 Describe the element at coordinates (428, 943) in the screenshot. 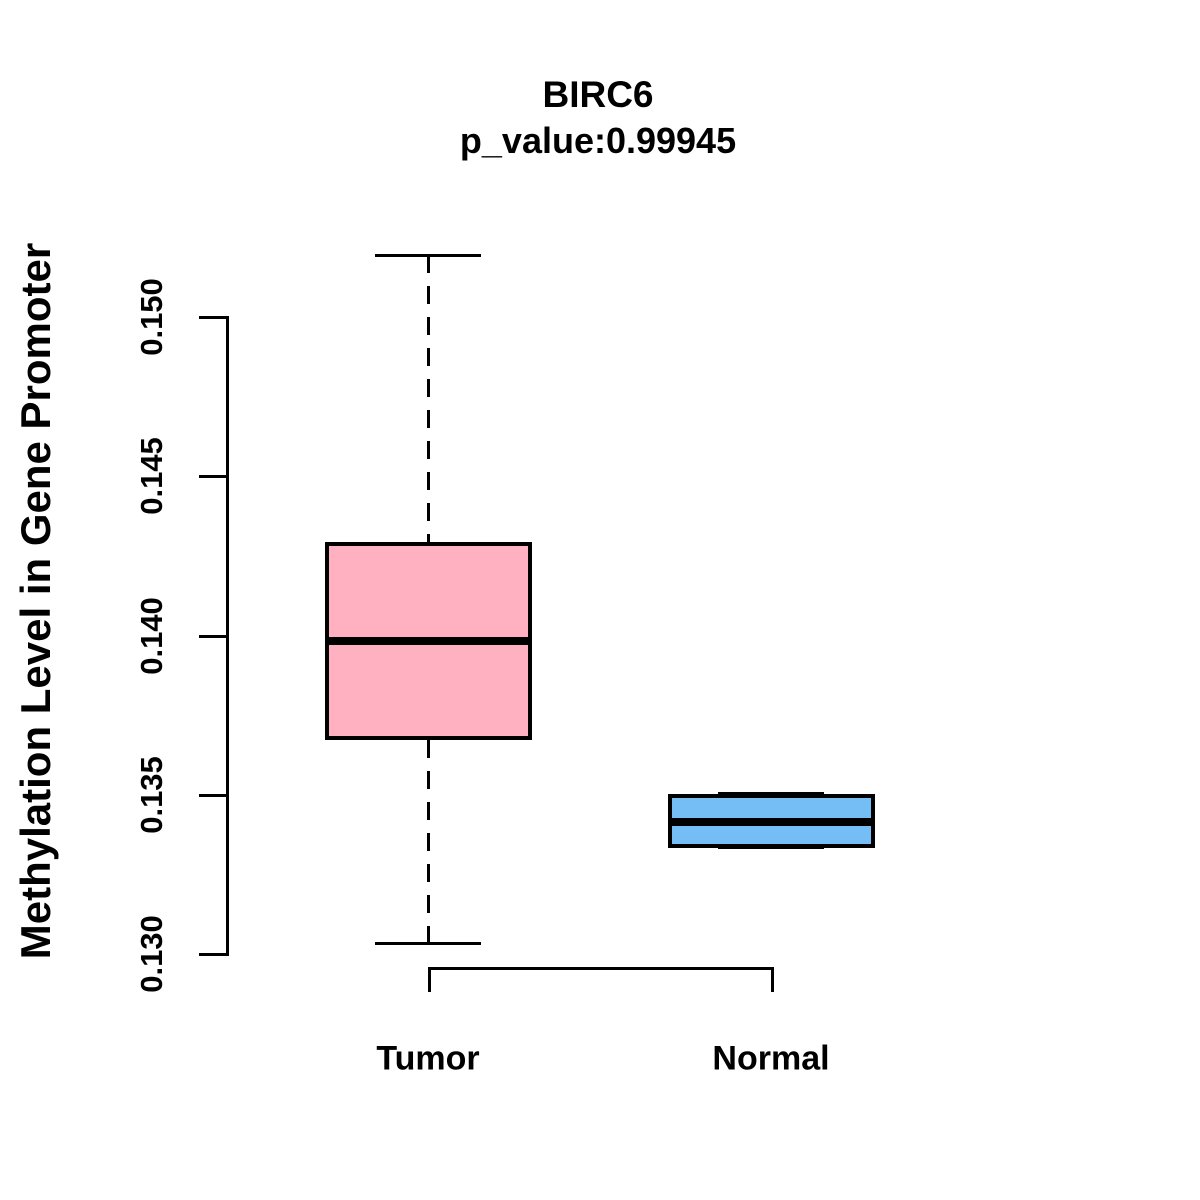

I see `tumor-lower-whisker-cap` at that location.